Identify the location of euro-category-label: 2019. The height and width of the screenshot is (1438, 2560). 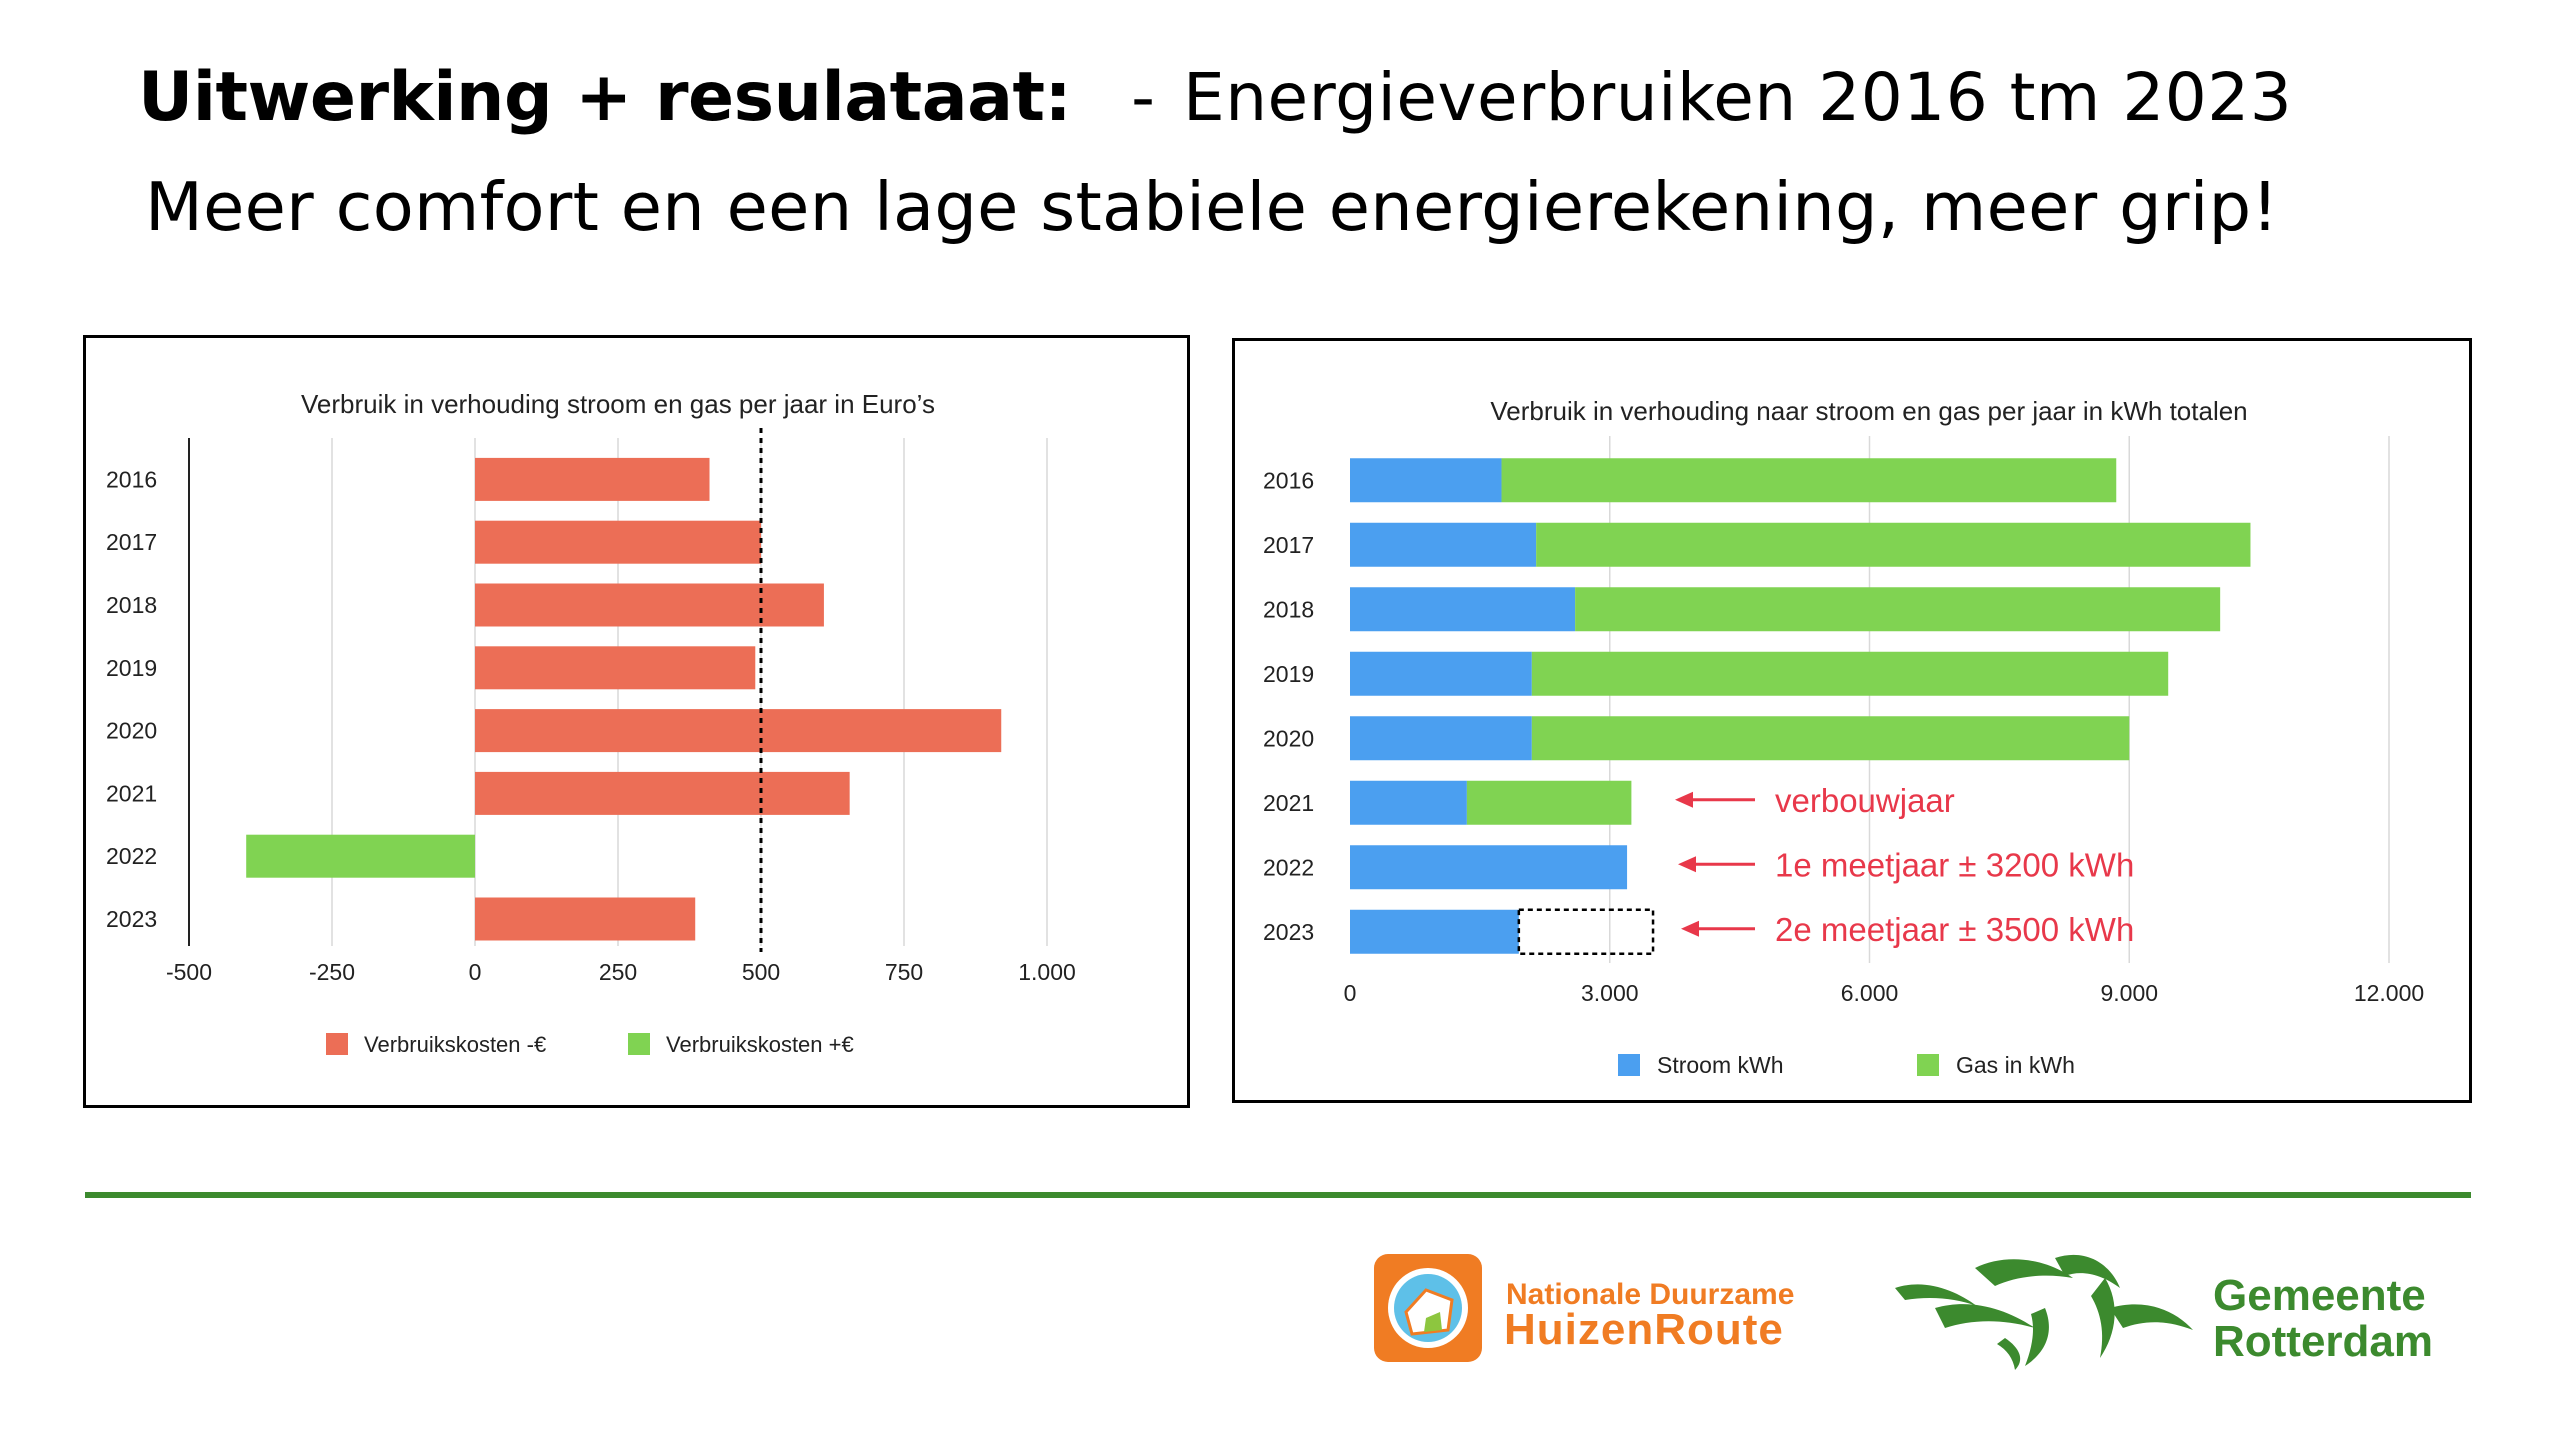
(131, 668).